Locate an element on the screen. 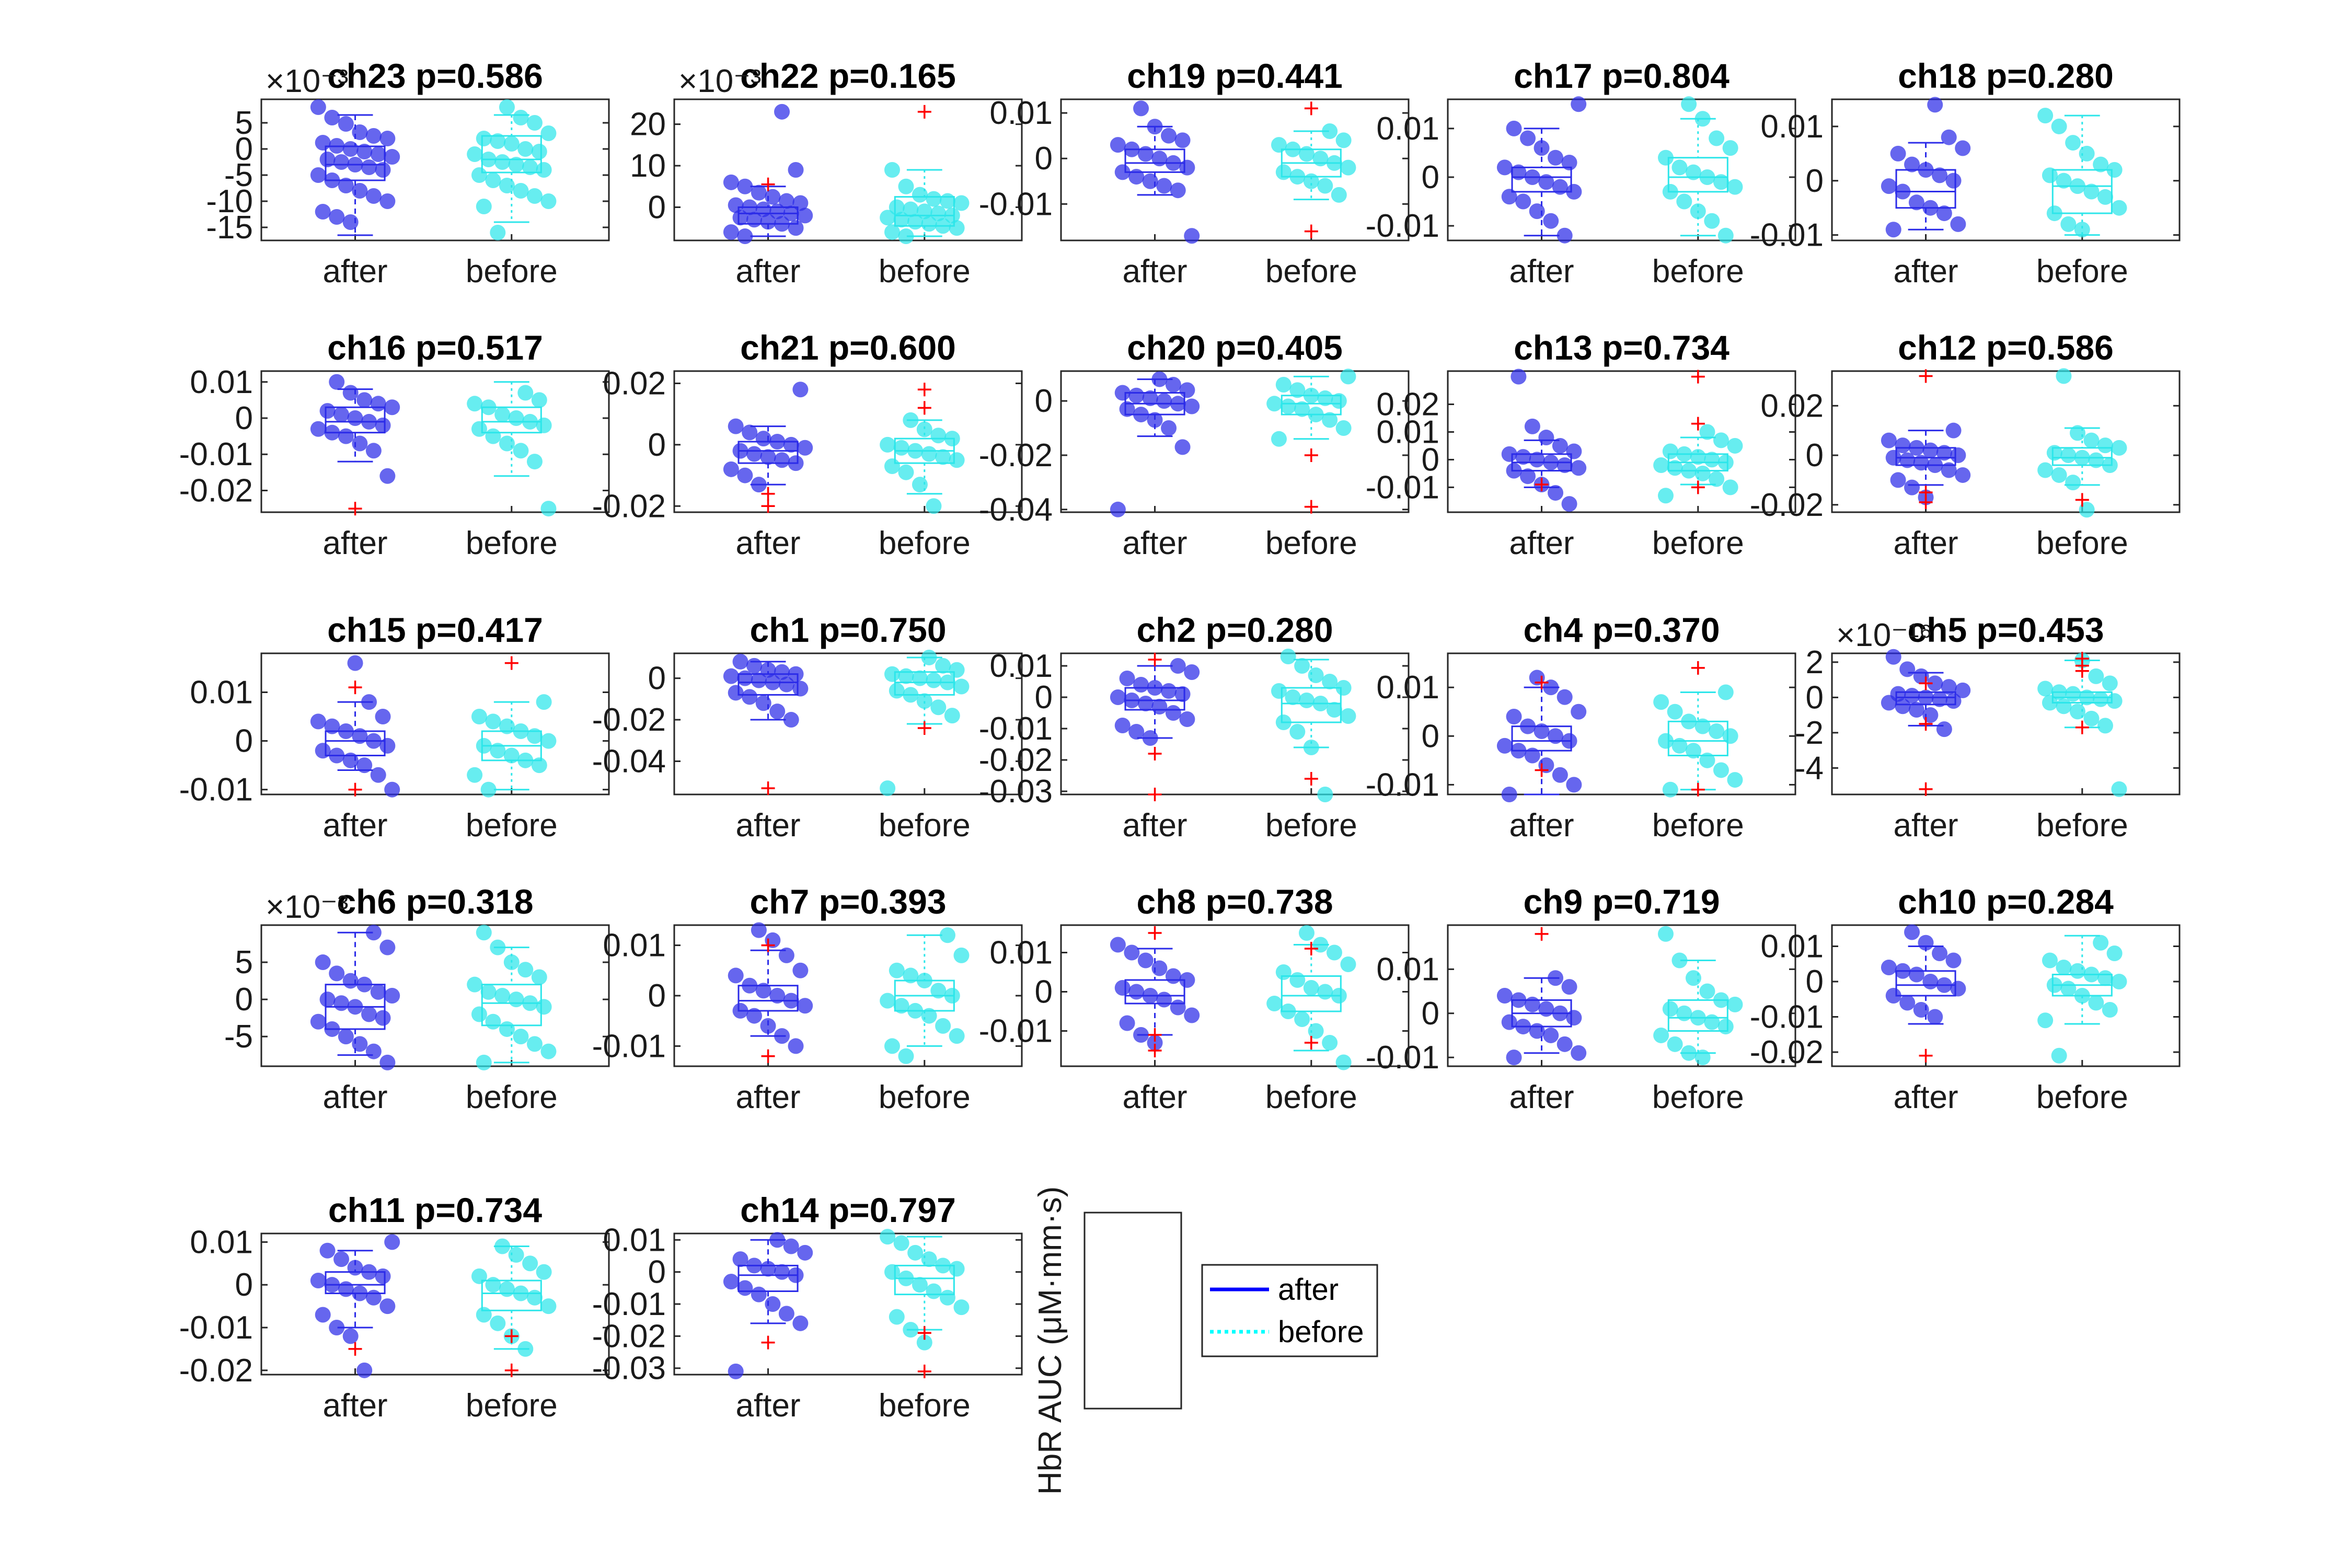 This screenshot has height=1568, width=2352. axes-frame-ch18 is located at coordinates (2006, 169).